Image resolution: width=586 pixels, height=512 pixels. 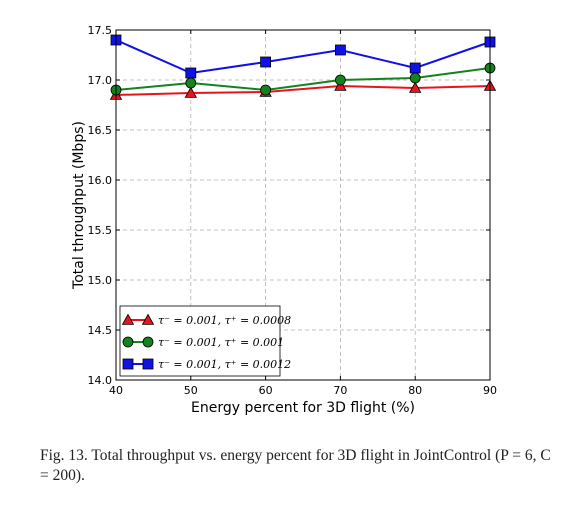 What do you see at coordinates (490, 390) in the screenshot?
I see `x-tick-label: 90` at bounding box center [490, 390].